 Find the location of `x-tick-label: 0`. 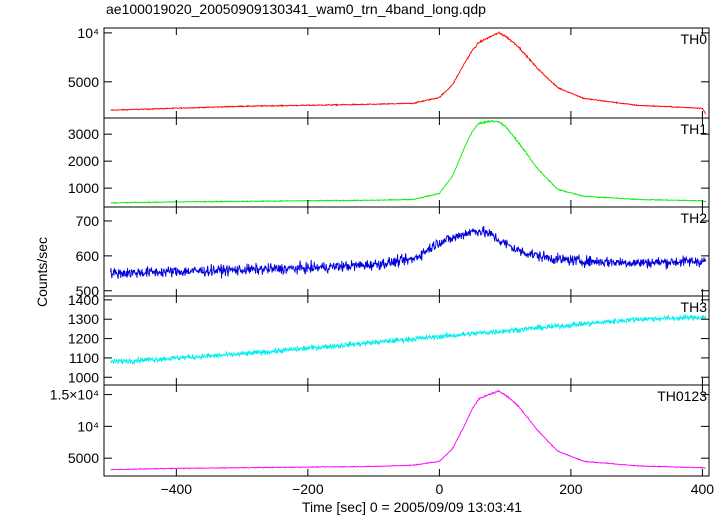

x-tick-label: 0 is located at coordinates (439, 489).